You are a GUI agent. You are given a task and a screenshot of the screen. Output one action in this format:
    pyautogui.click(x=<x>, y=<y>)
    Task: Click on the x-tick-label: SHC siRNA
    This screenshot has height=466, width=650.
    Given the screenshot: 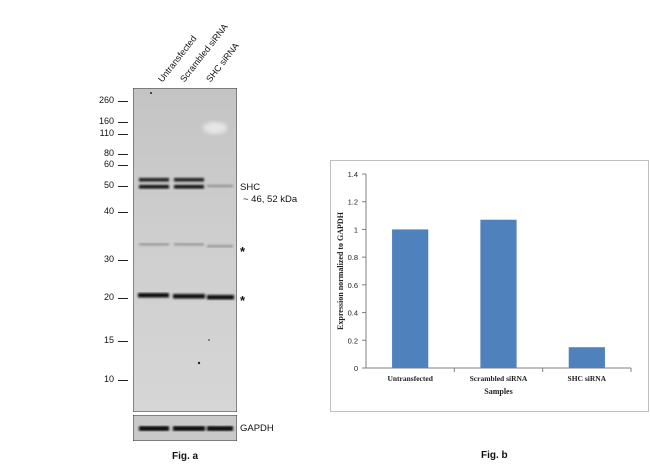 What is the action you would take?
    pyautogui.click(x=587, y=378)
    